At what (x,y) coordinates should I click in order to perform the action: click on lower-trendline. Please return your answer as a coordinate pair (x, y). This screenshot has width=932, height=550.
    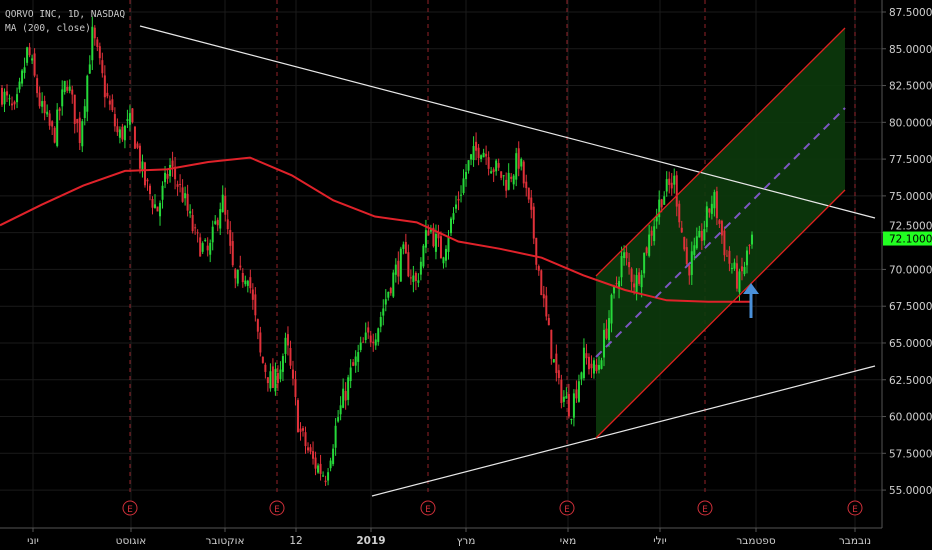
    Looking at the image, I should click on (623, 431).